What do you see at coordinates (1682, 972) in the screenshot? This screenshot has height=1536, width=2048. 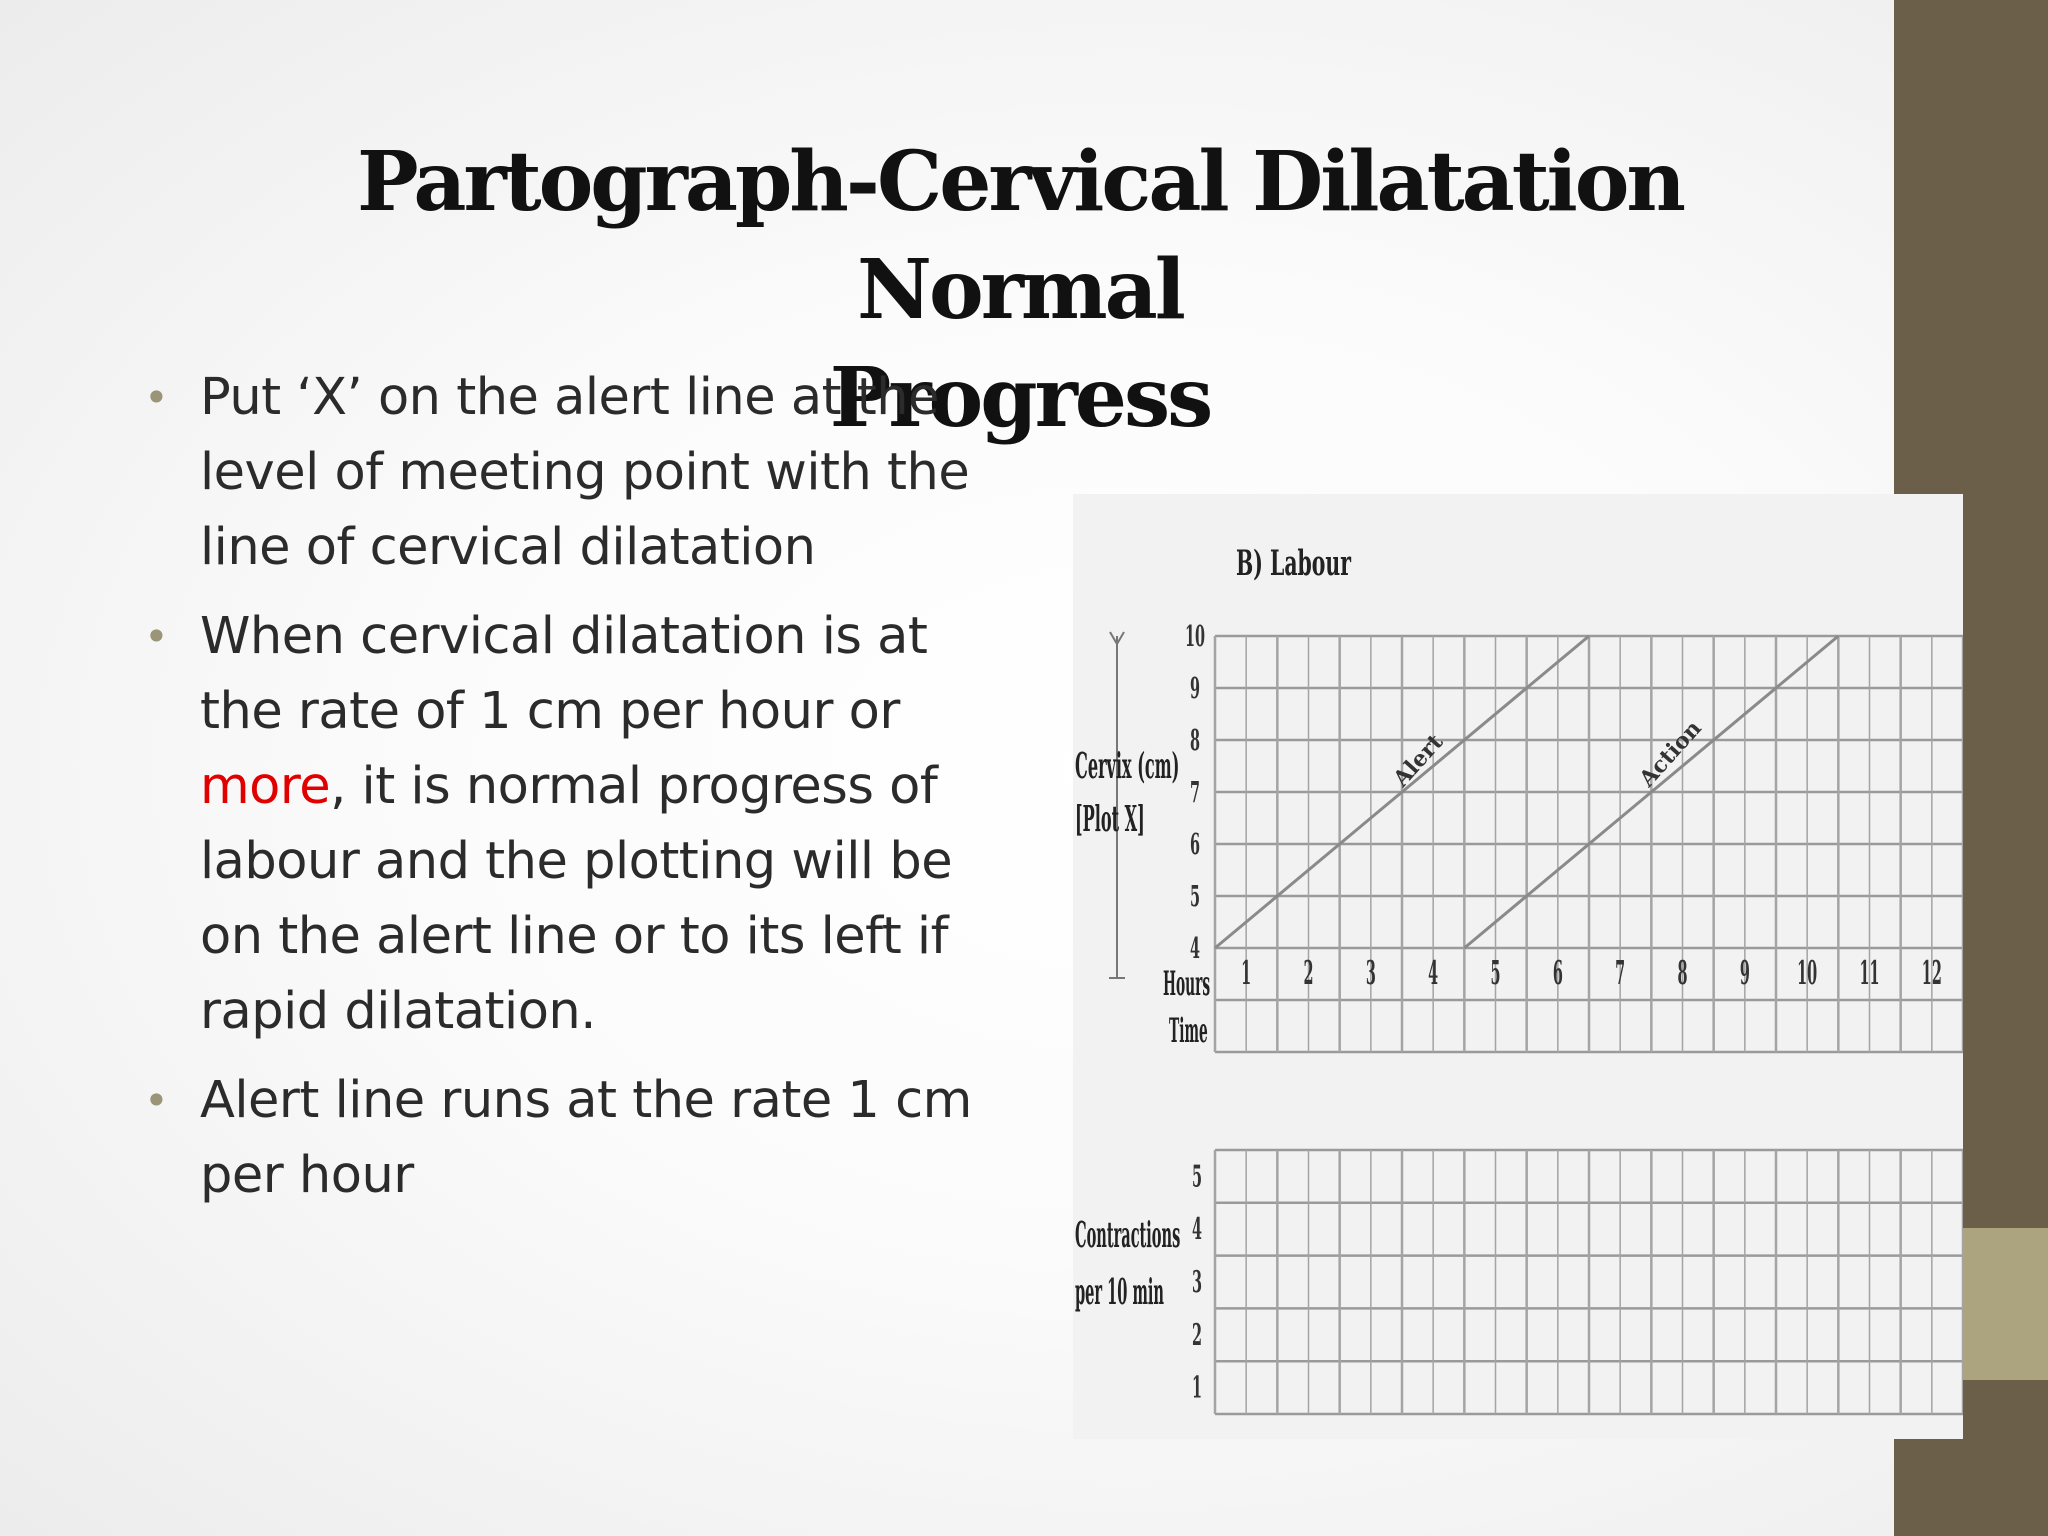 I see `hour-tick-label: 8` at bounding box center [1682, 972].